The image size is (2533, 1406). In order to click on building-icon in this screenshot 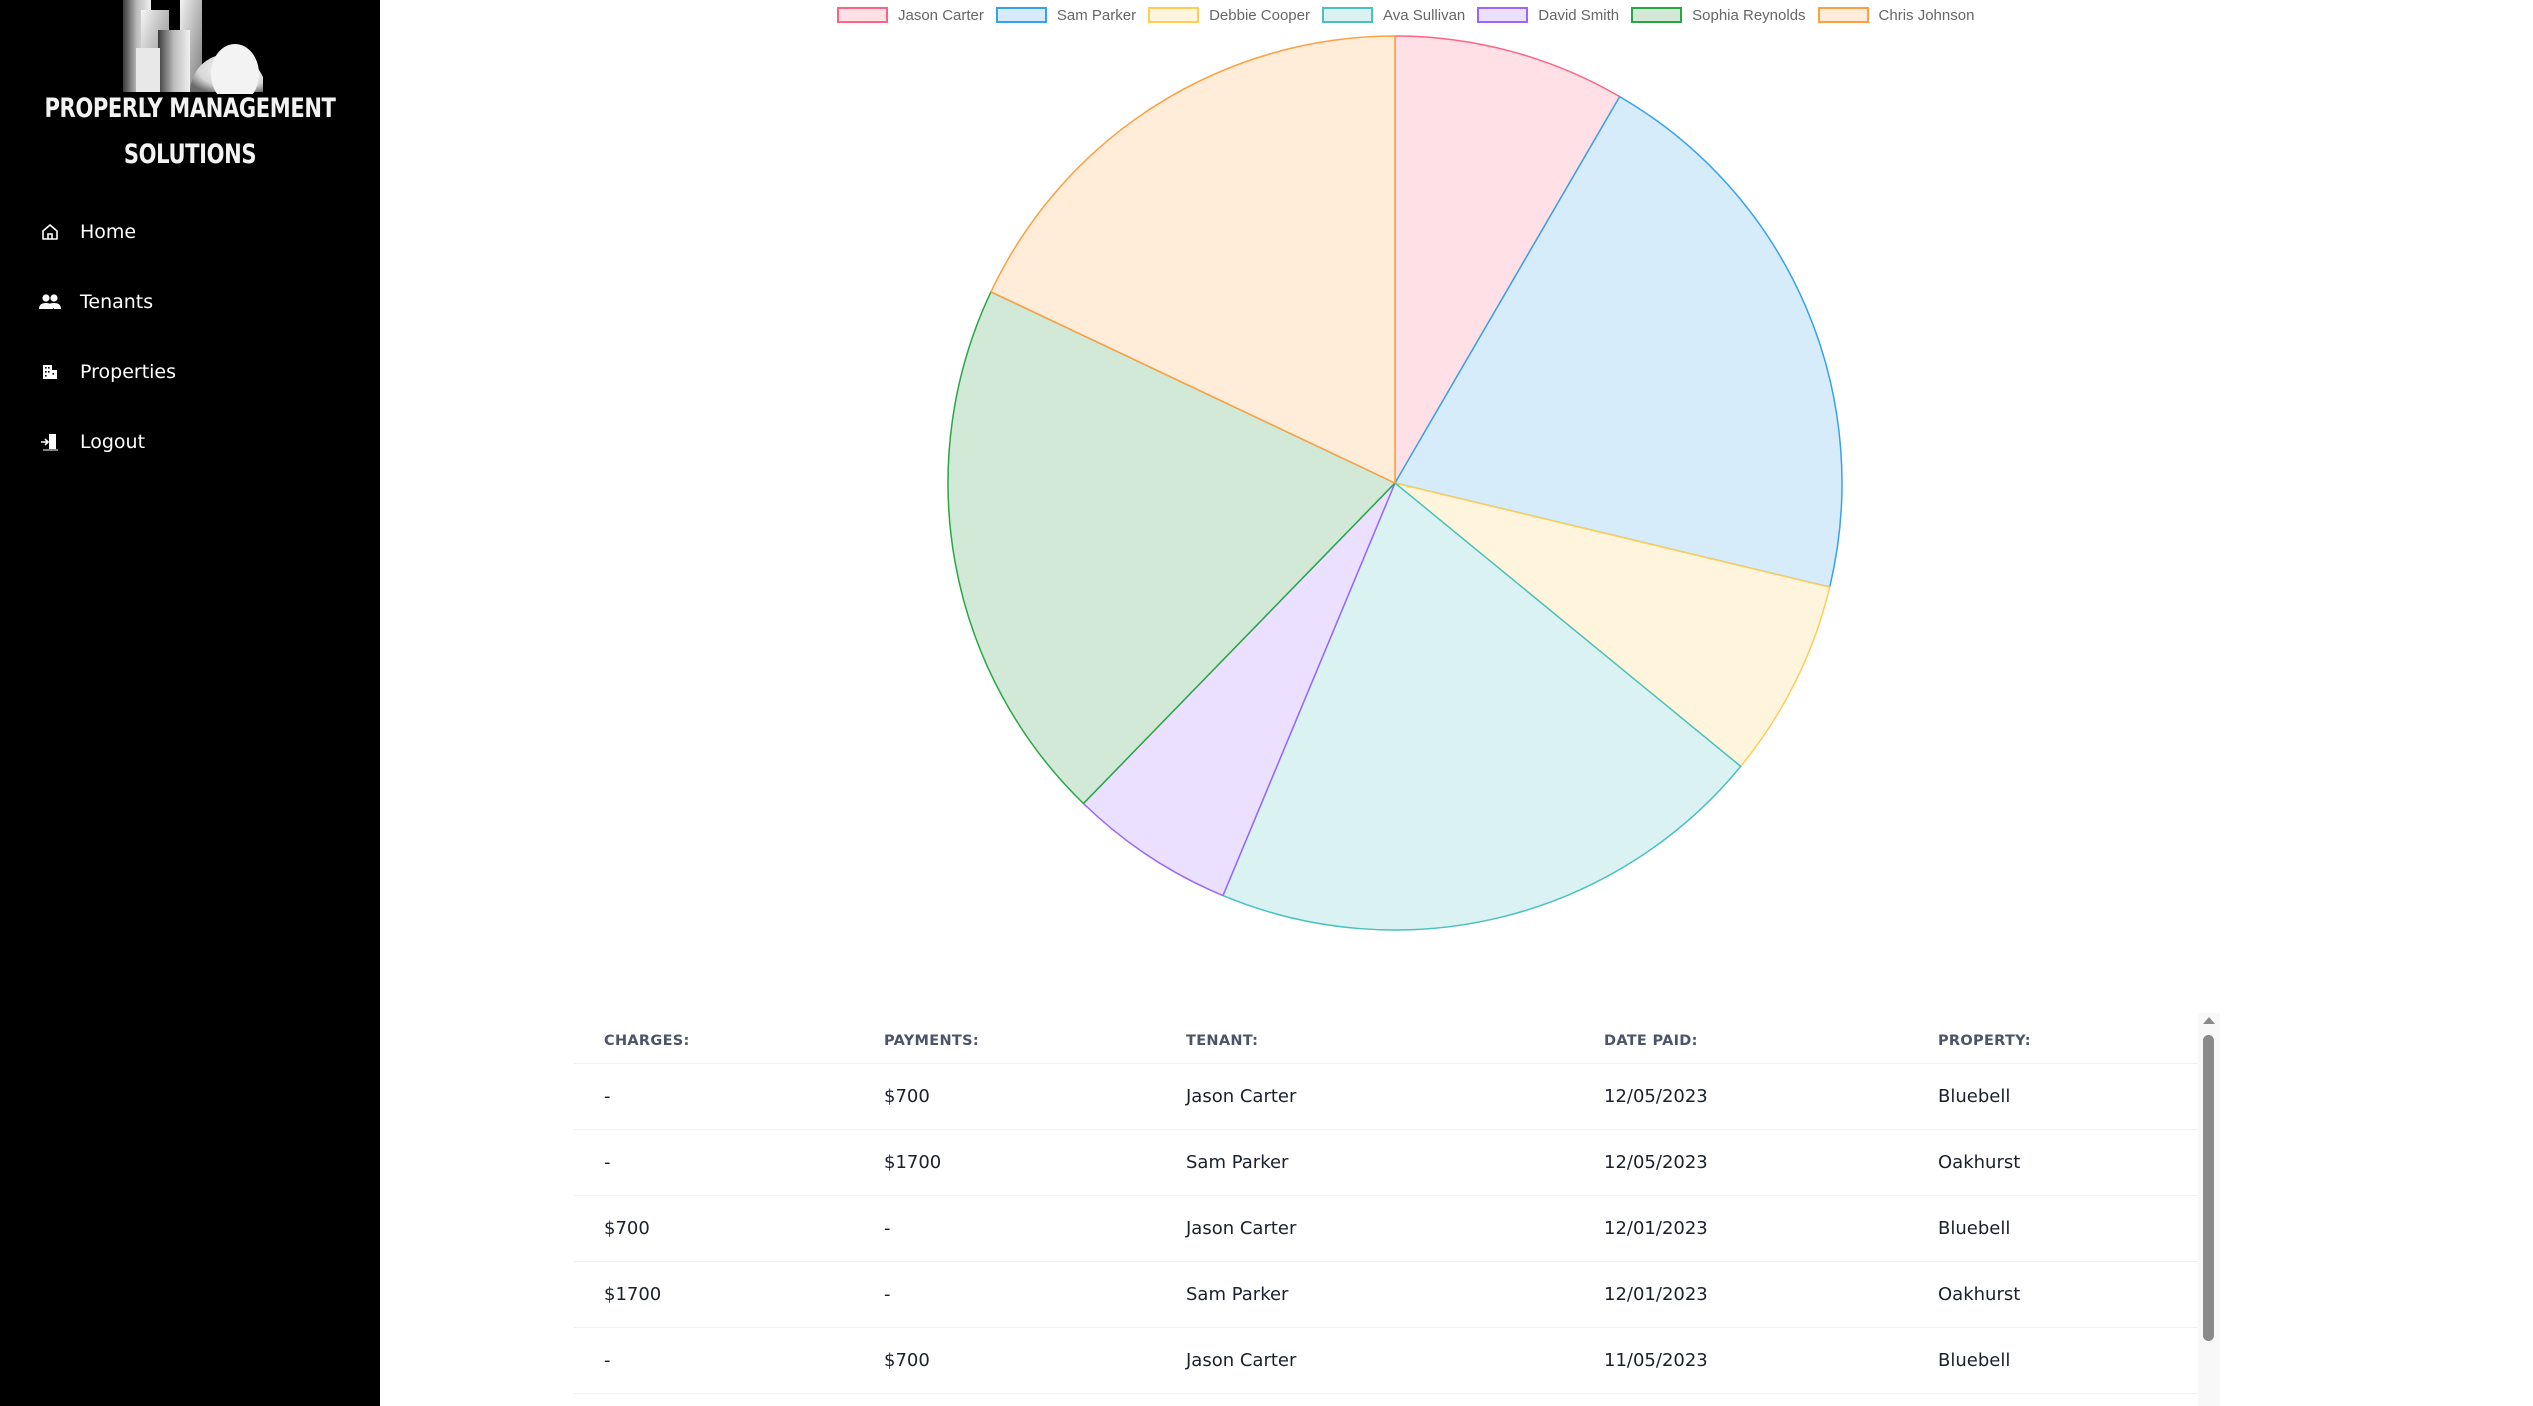, I will do `click(50, 372)`.